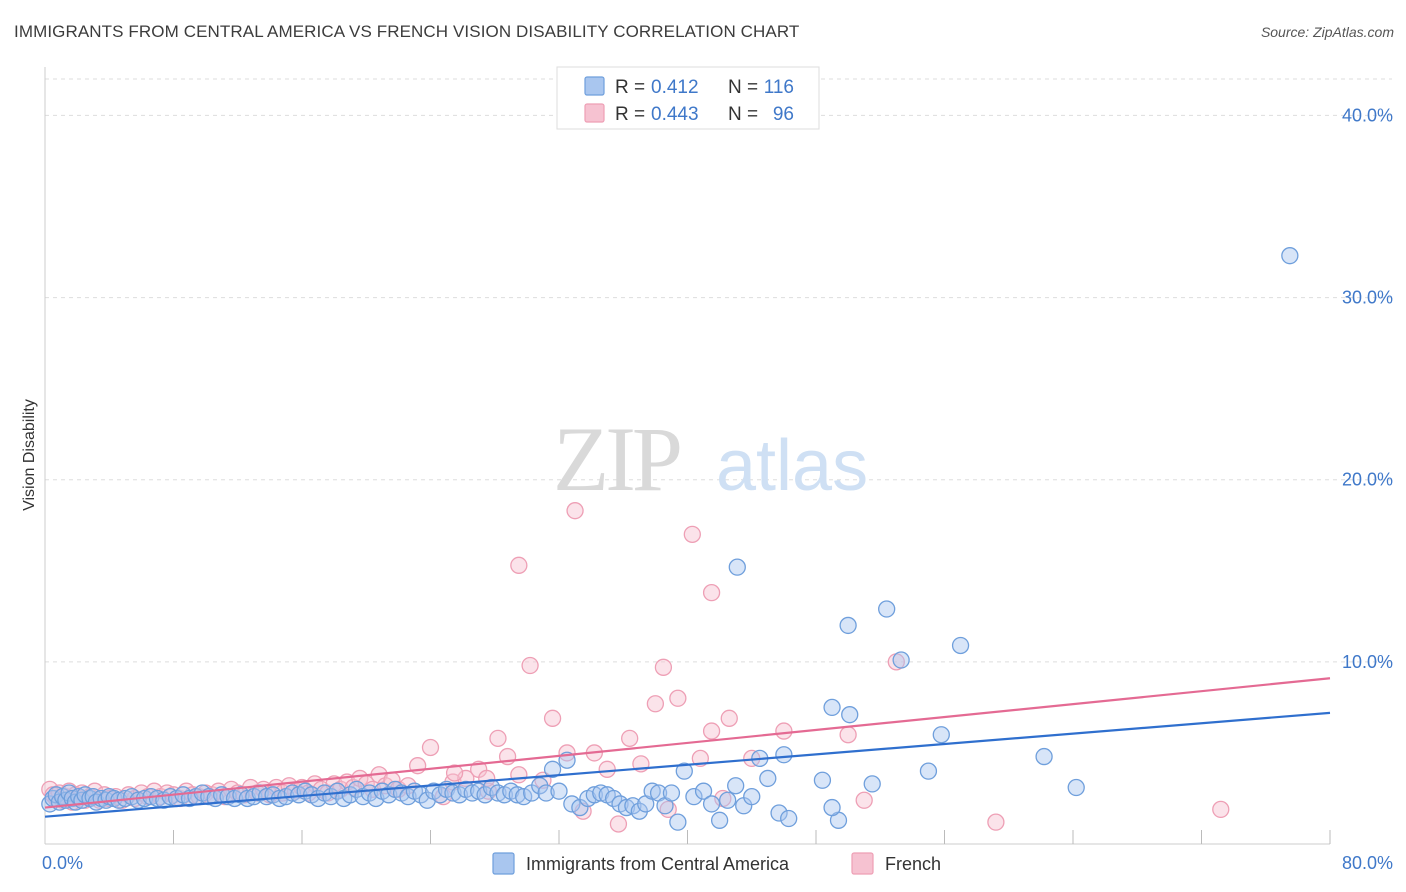 The image size is (1406, 892). Describe the element at coordinates (783, 114) in the screenshot. I see `stats-n-value: 96` at that location.